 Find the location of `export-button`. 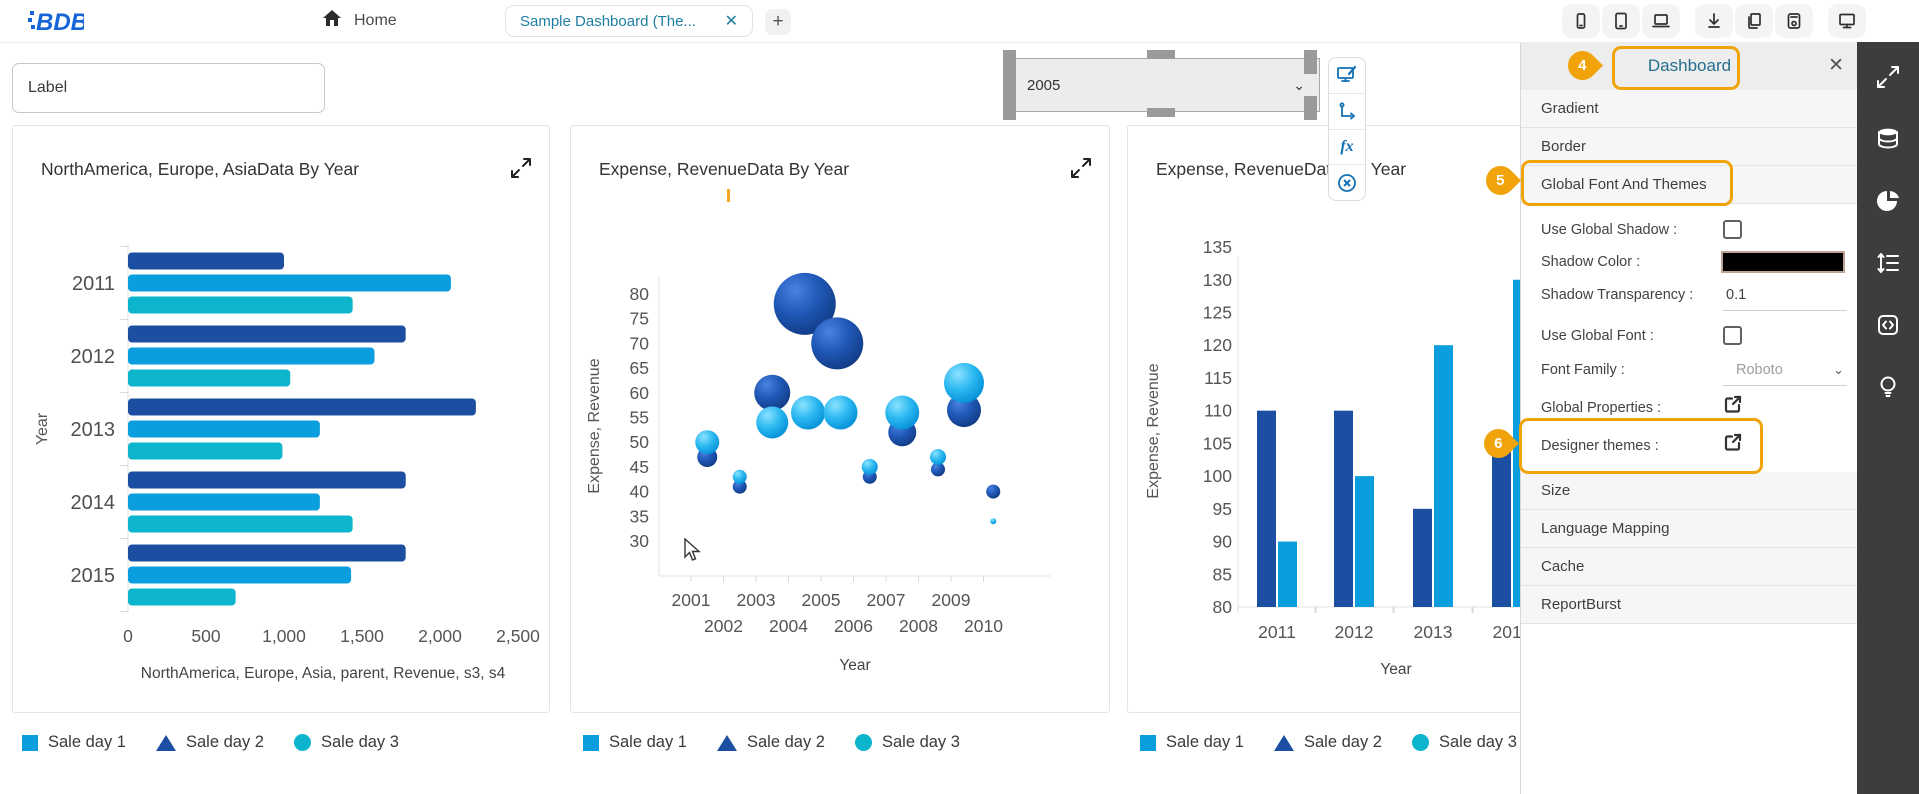

export-button is located at coordinates (1714, 21).